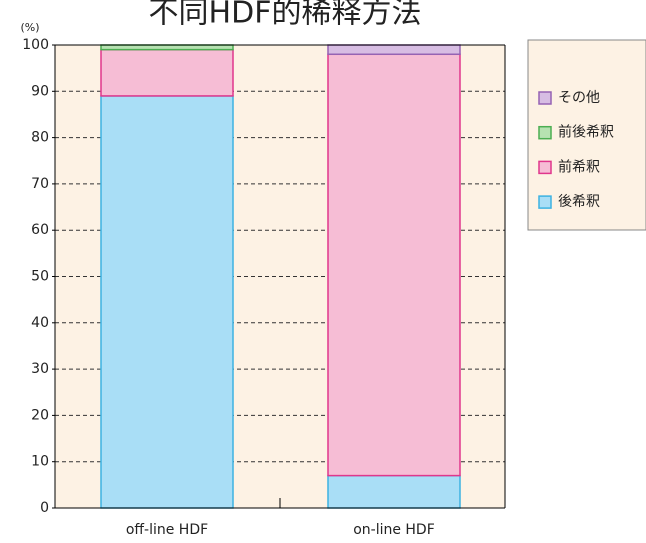 The height and width of the screenshot is (543, 646). Describe the element at coordinates (586, 132) in the screenshot. I see `legend-label: 前後希釈` at that location.